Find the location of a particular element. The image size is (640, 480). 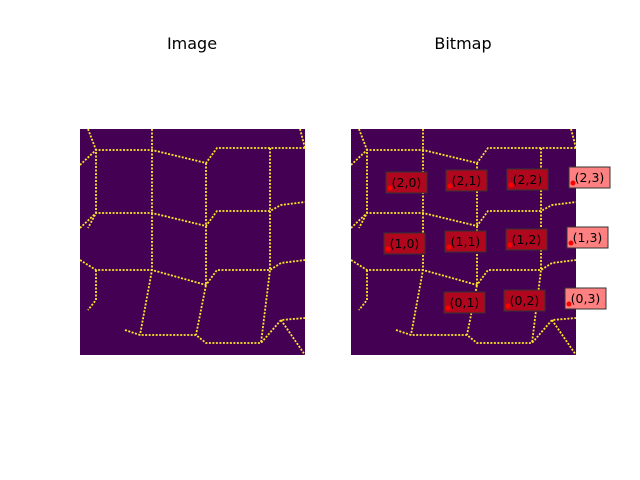

cell-label: (0,3) is located at coordinates (585, 298).